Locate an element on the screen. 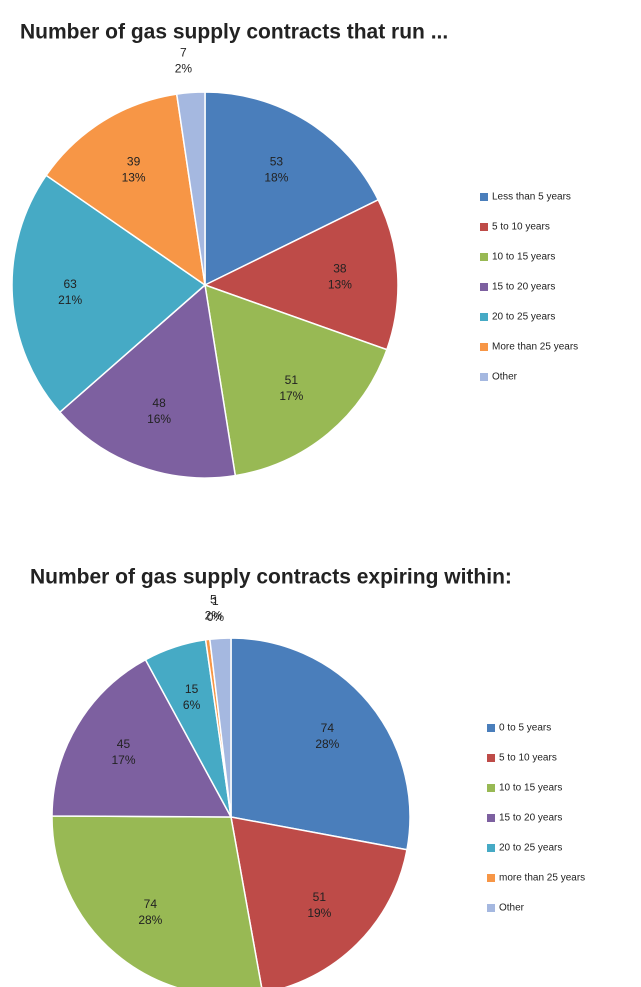 Image resolution: width=641 pixels, height=987 pixels. legend-label: 0 to 5 years is located at coordinates (525, 728).